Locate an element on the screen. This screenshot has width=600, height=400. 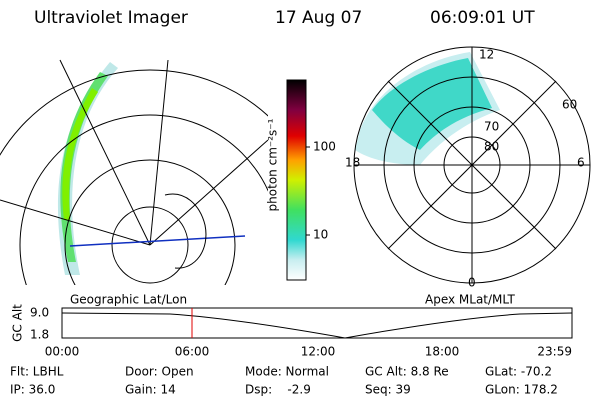
footer-field: Door: Open is located at coordinates (159, 372).